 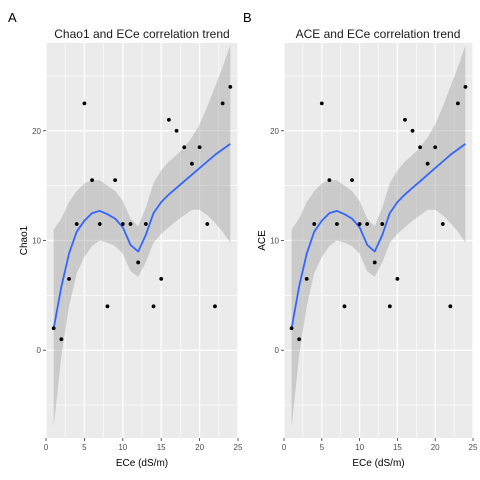 What do you see at coordinates (247, 17) in the screenshot?
I see `panel-letter: B` at bounding box center [247, 17].